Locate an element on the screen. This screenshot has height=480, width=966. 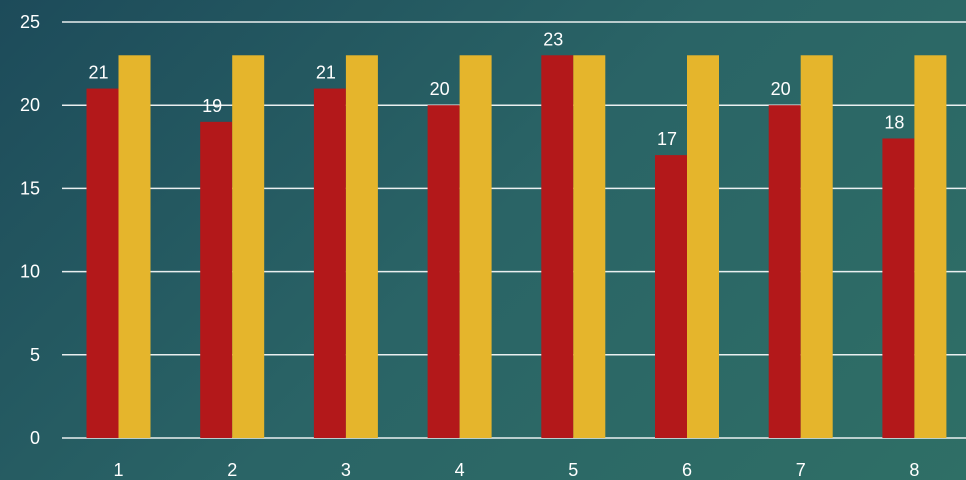
data-label: 19 is located at coordinates (212, 106).